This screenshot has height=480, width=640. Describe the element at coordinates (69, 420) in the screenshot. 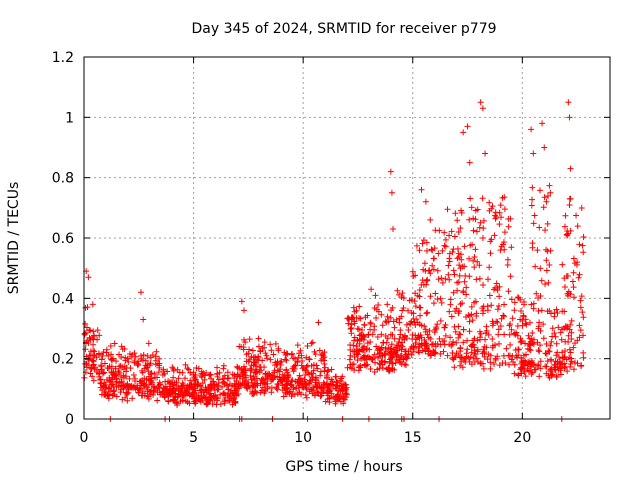

I see `y-tick-label: 0` at that location.